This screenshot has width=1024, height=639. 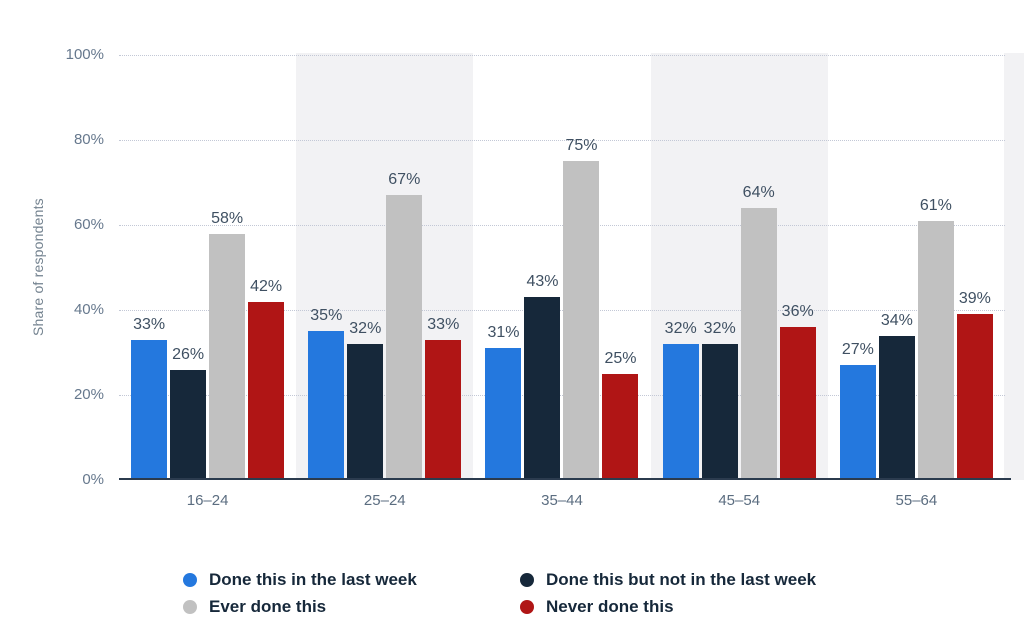 I want to click on bar: 26%, so click(x=188, y=413).